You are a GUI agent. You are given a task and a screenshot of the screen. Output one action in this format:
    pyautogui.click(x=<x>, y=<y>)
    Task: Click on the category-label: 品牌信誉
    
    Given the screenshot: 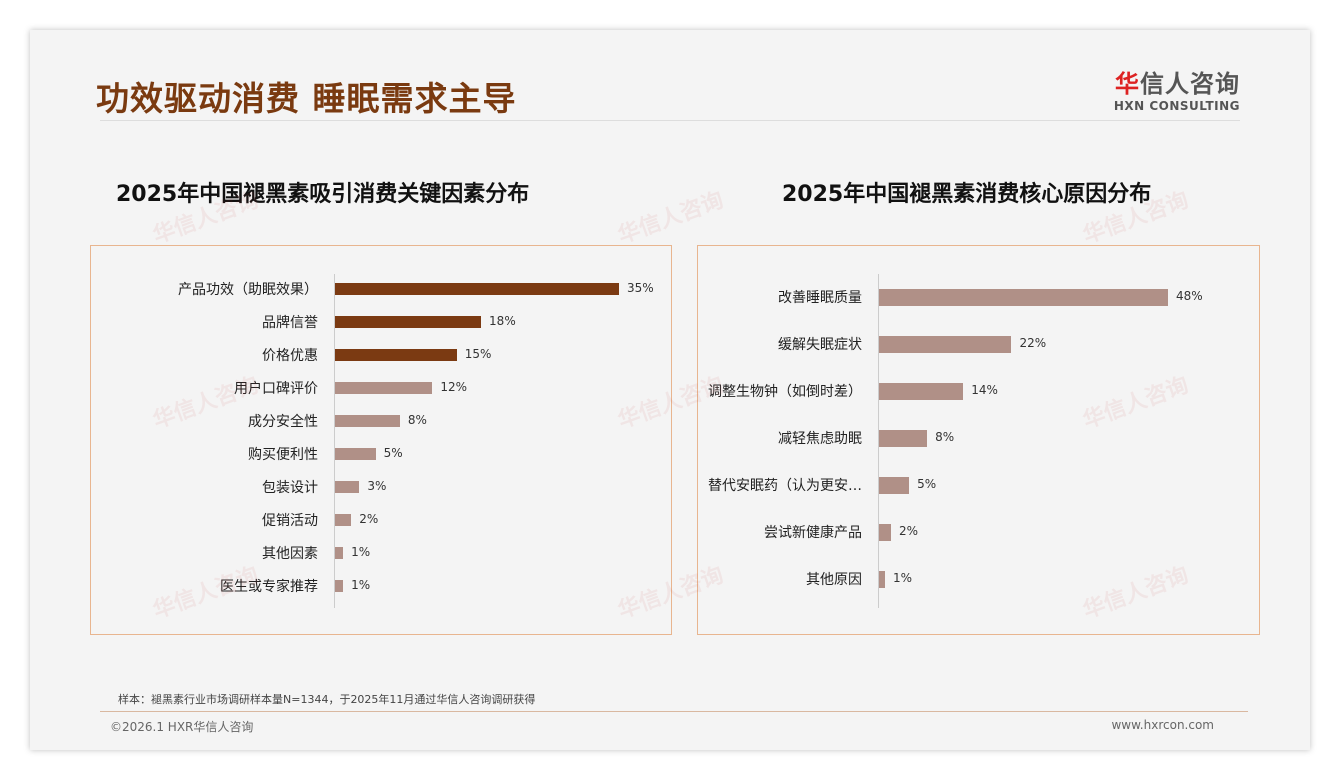 What is the action you would take?
    pyautogui.click(x=290, y=323)
    